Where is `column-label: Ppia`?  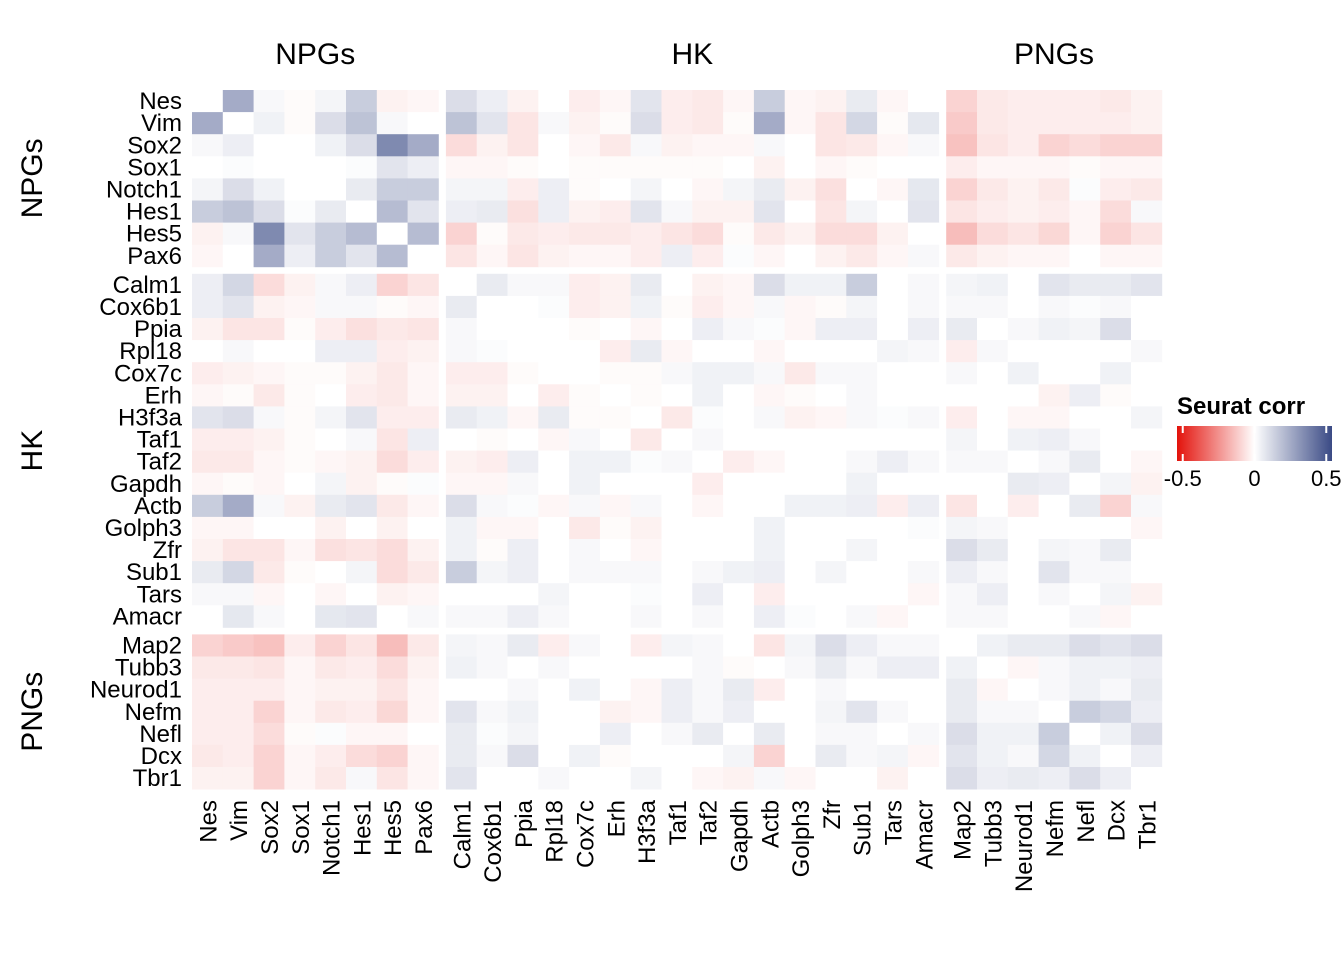 column-label: Ppia is located at coordinates (524, 823).